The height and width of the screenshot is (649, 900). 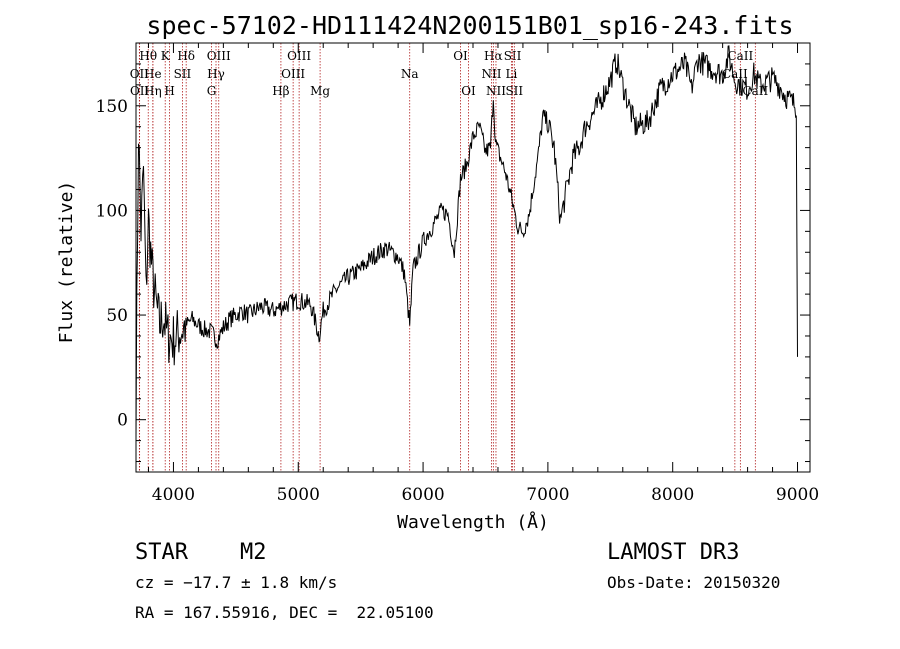 What do you see at coordinates (740, 56) in the screenshot?
I see `marker-label-25: CaII` at bounding box center [740, 56].